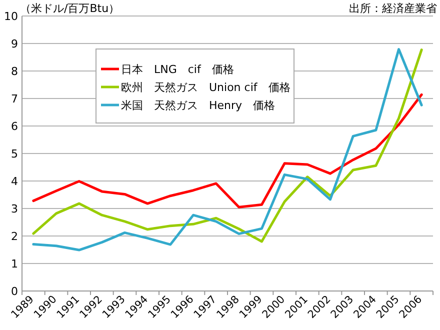  I want to click on y-tick-label: 9, so click(14, 44).